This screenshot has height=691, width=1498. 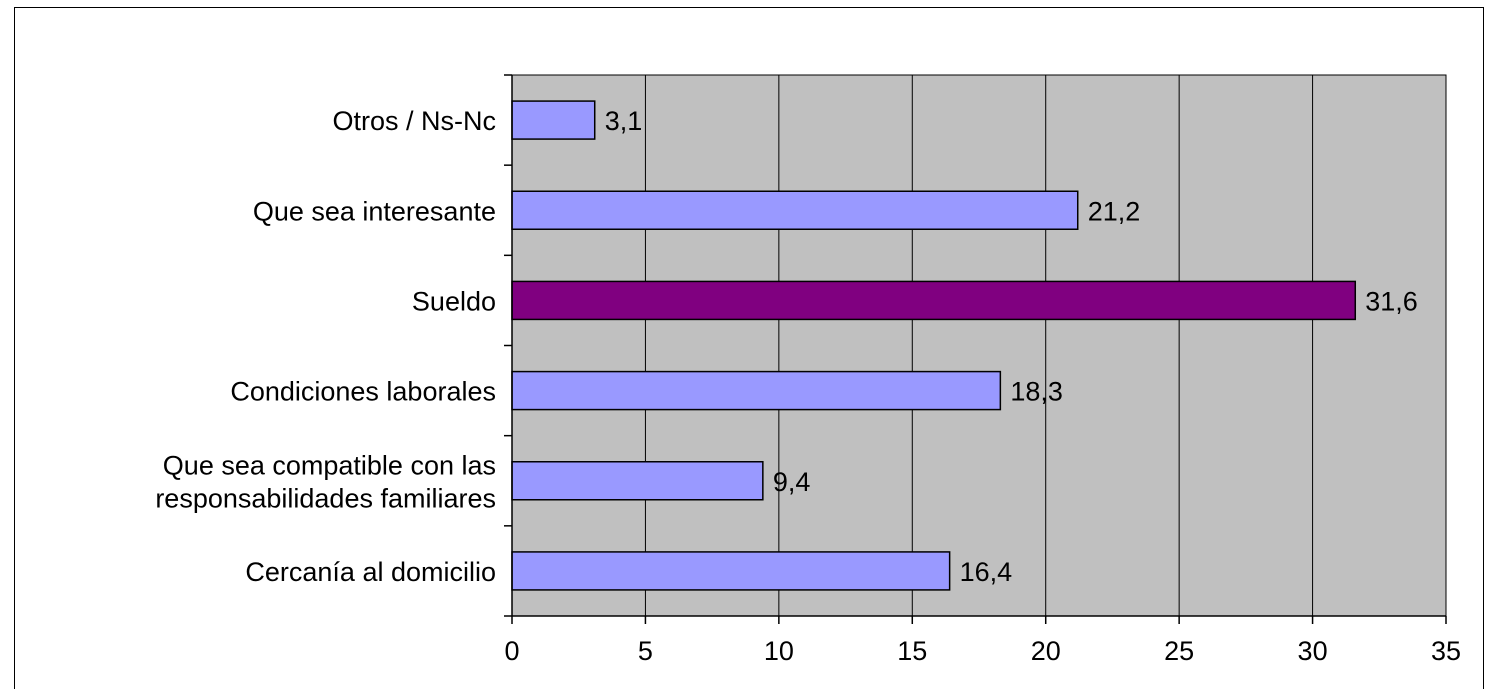 What do you see at coordinates (1391, 301) in the screenshot?
I see `data-label: 31,6` at bounding box center [1391, 301].